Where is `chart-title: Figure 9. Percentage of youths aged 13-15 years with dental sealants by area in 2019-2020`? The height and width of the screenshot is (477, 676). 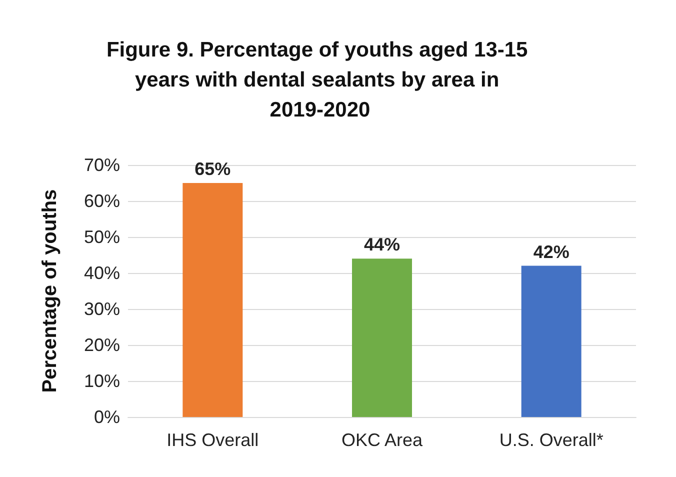 chart-title: Figure 9. Percentage of youths aged 13-15 years with dental sealants by area in 2019-2020 is located at coordinates (320, 80).